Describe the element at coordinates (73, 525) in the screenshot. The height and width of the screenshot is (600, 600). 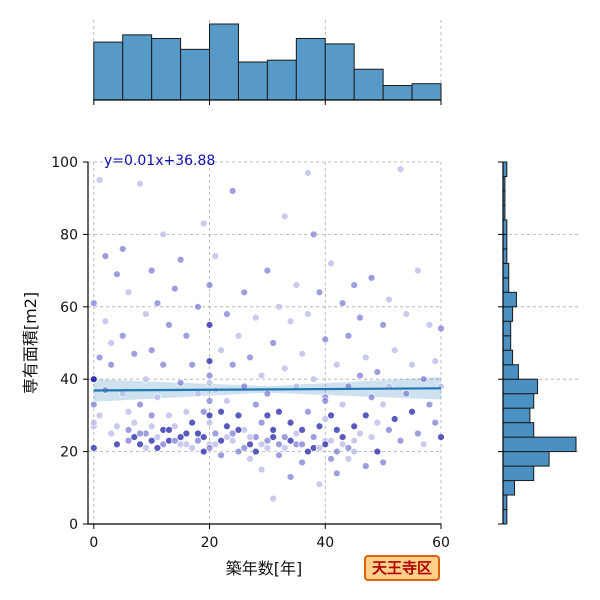
I see `y-tick-label: 0` at that location.